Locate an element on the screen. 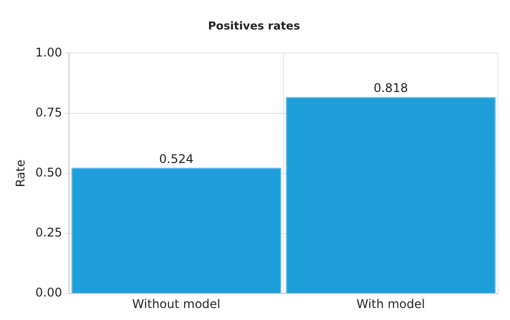  y-axis-title: Rate is located at coordinates (20, 174).